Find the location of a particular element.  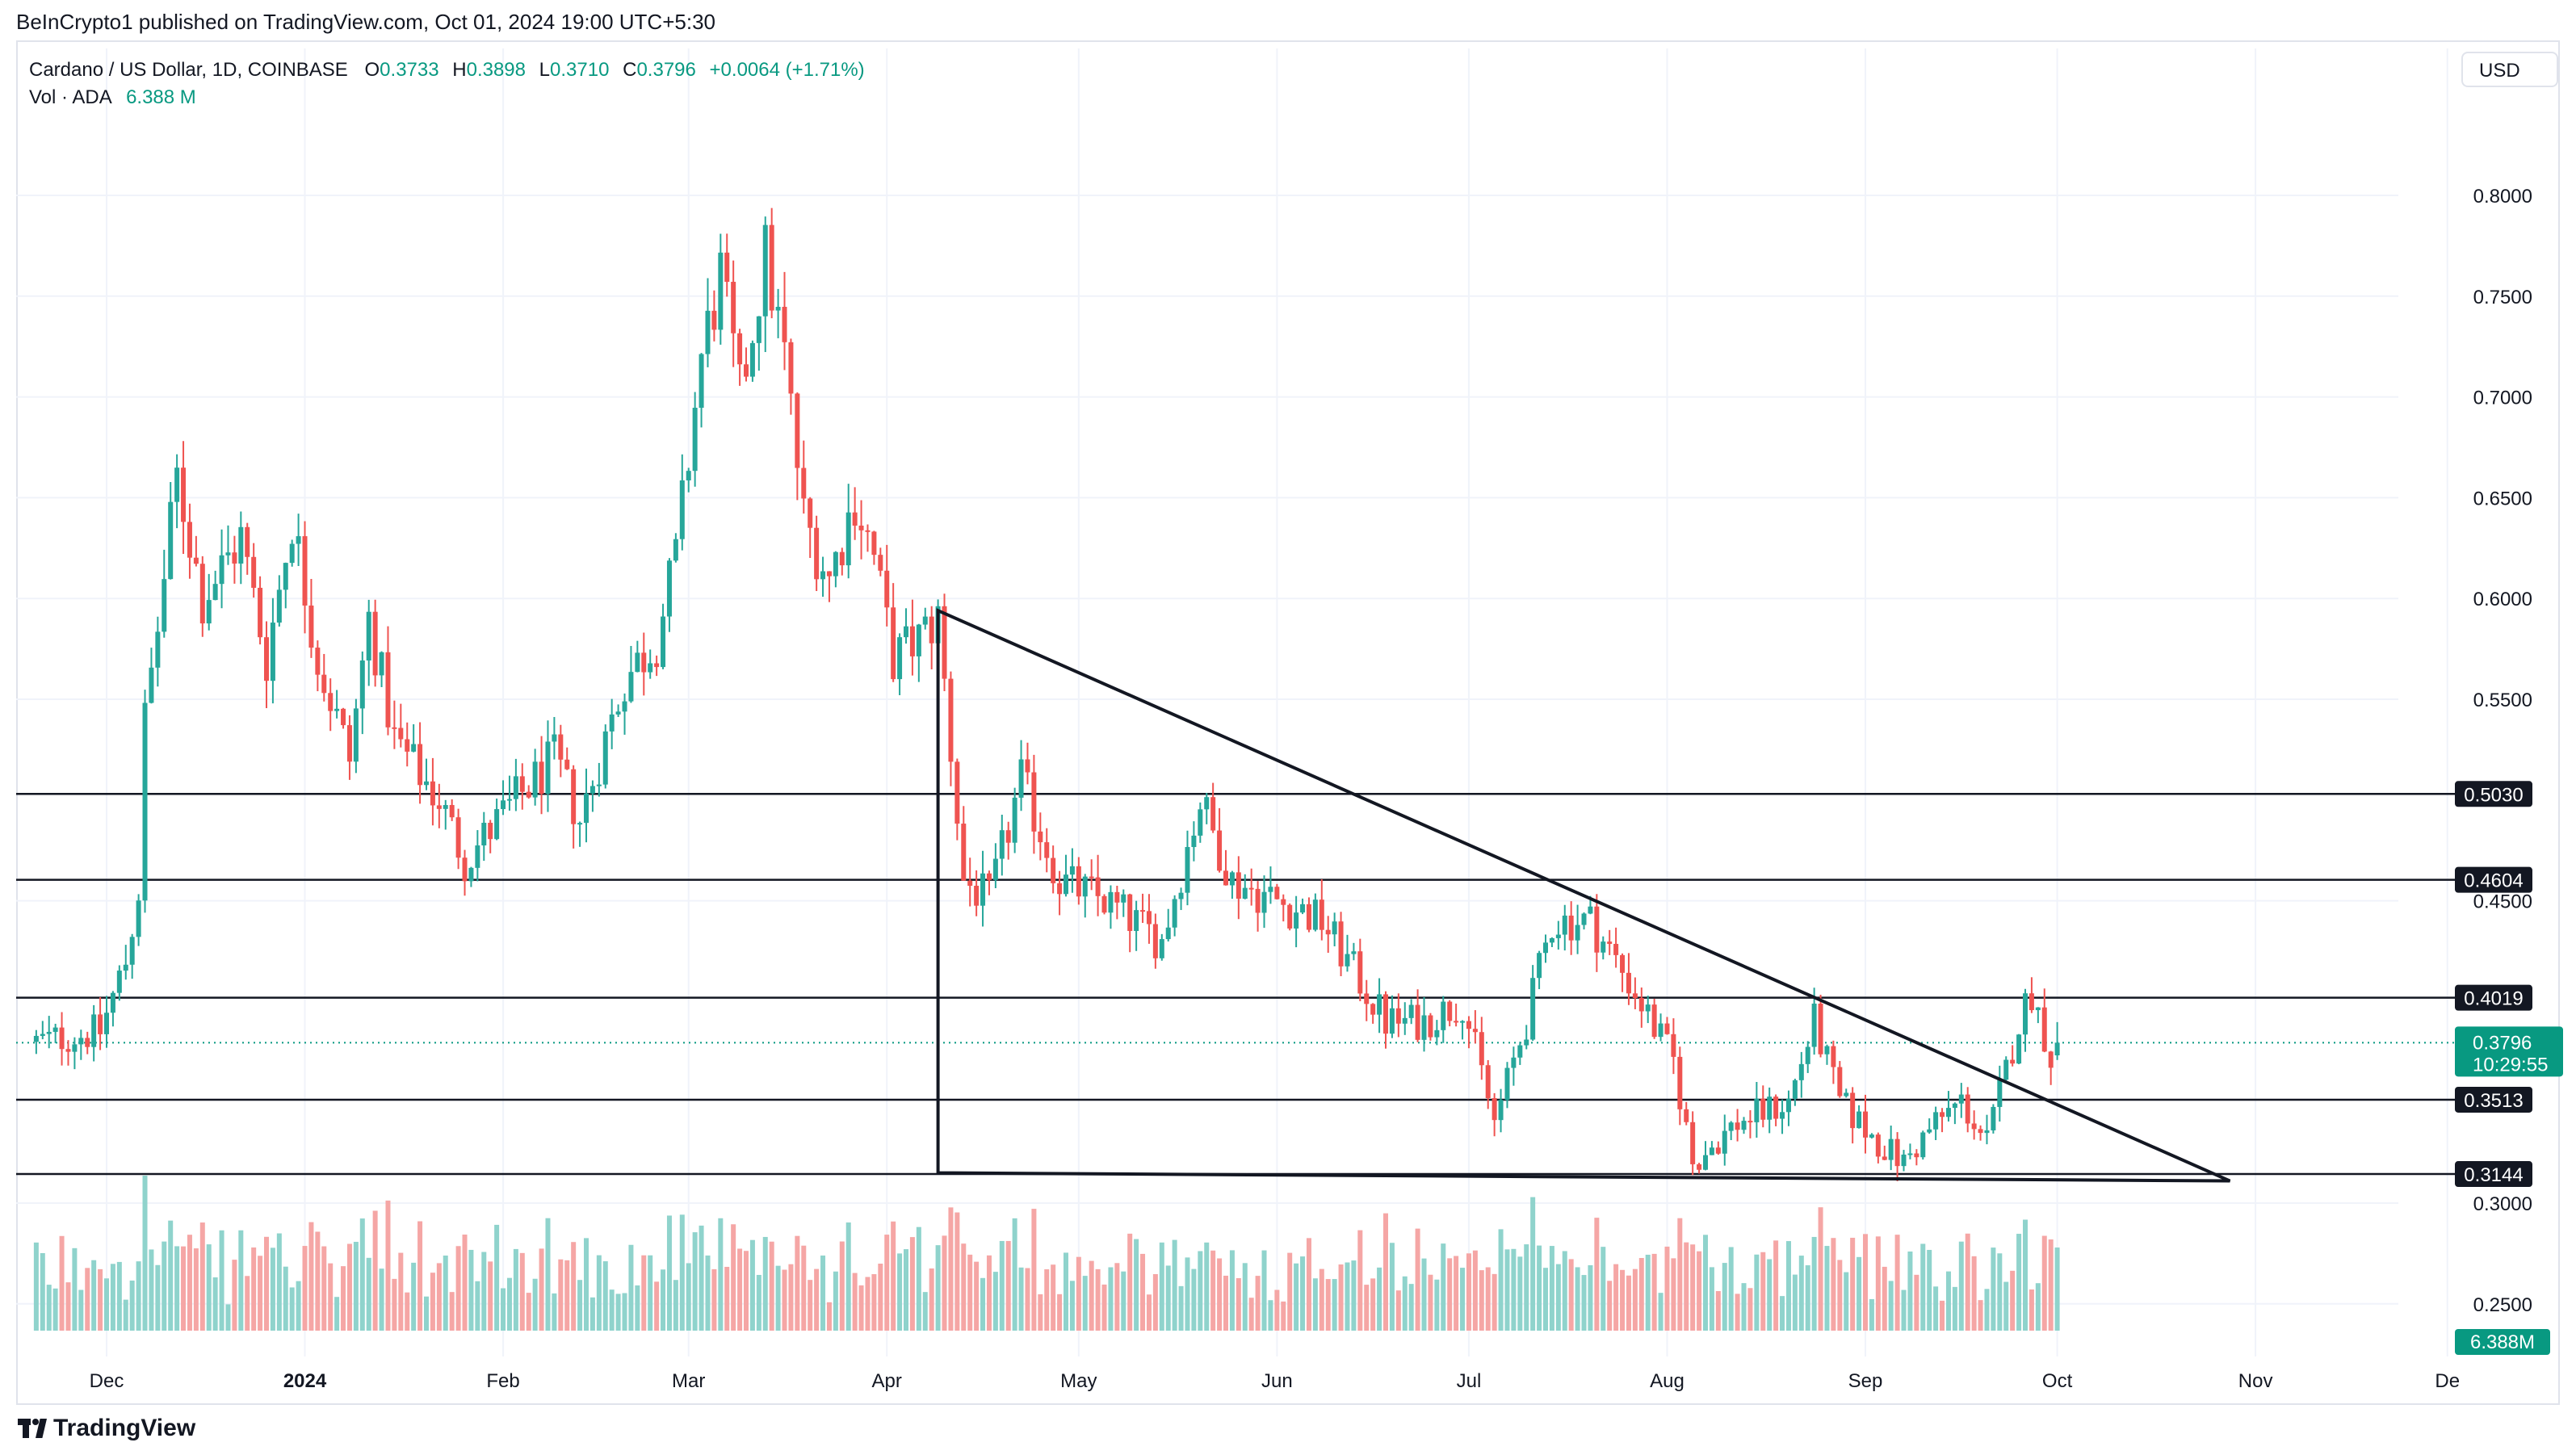

change-value: +0.0064 (+1.71%) is located at coordinates (787, 70).